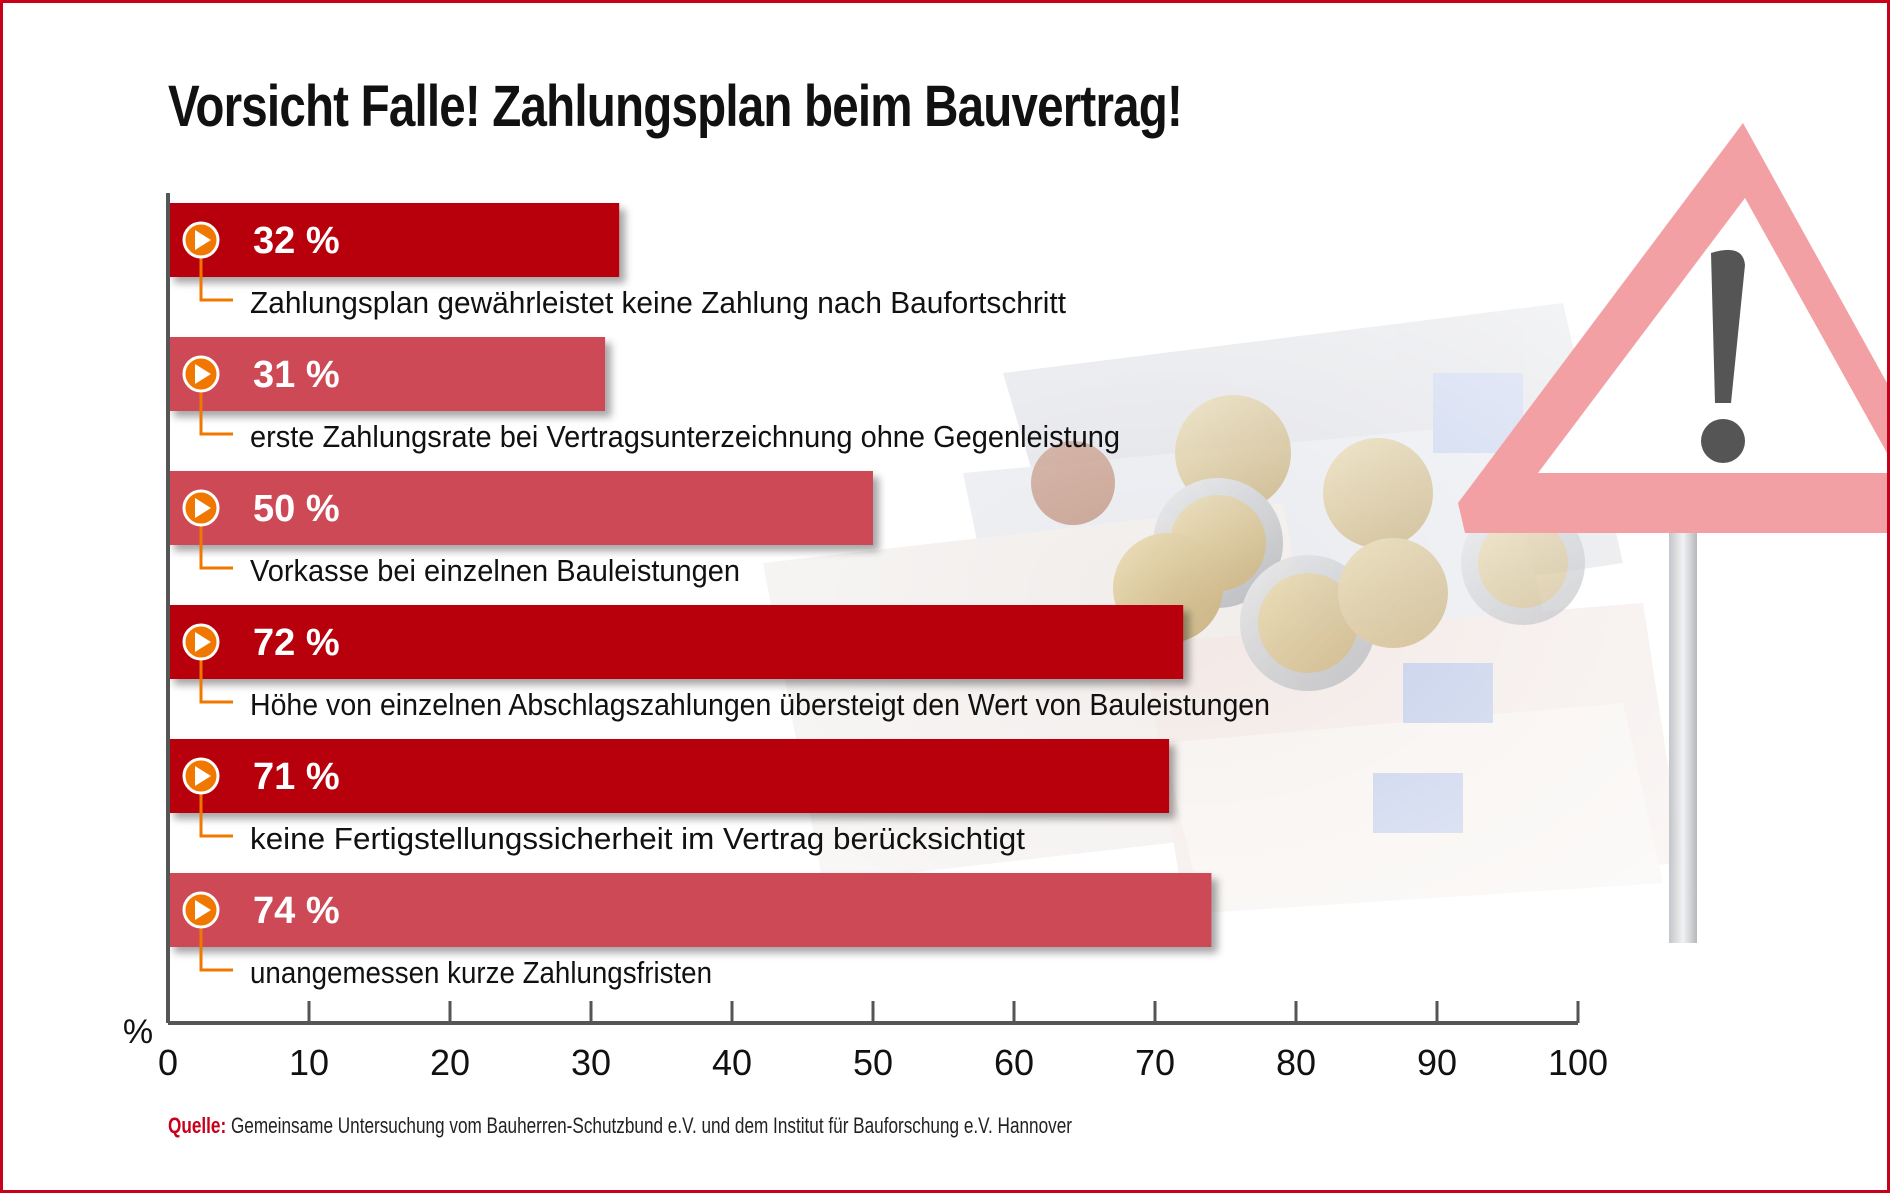  I want to click on bar-value-label: 74 %, so click(296, 911).